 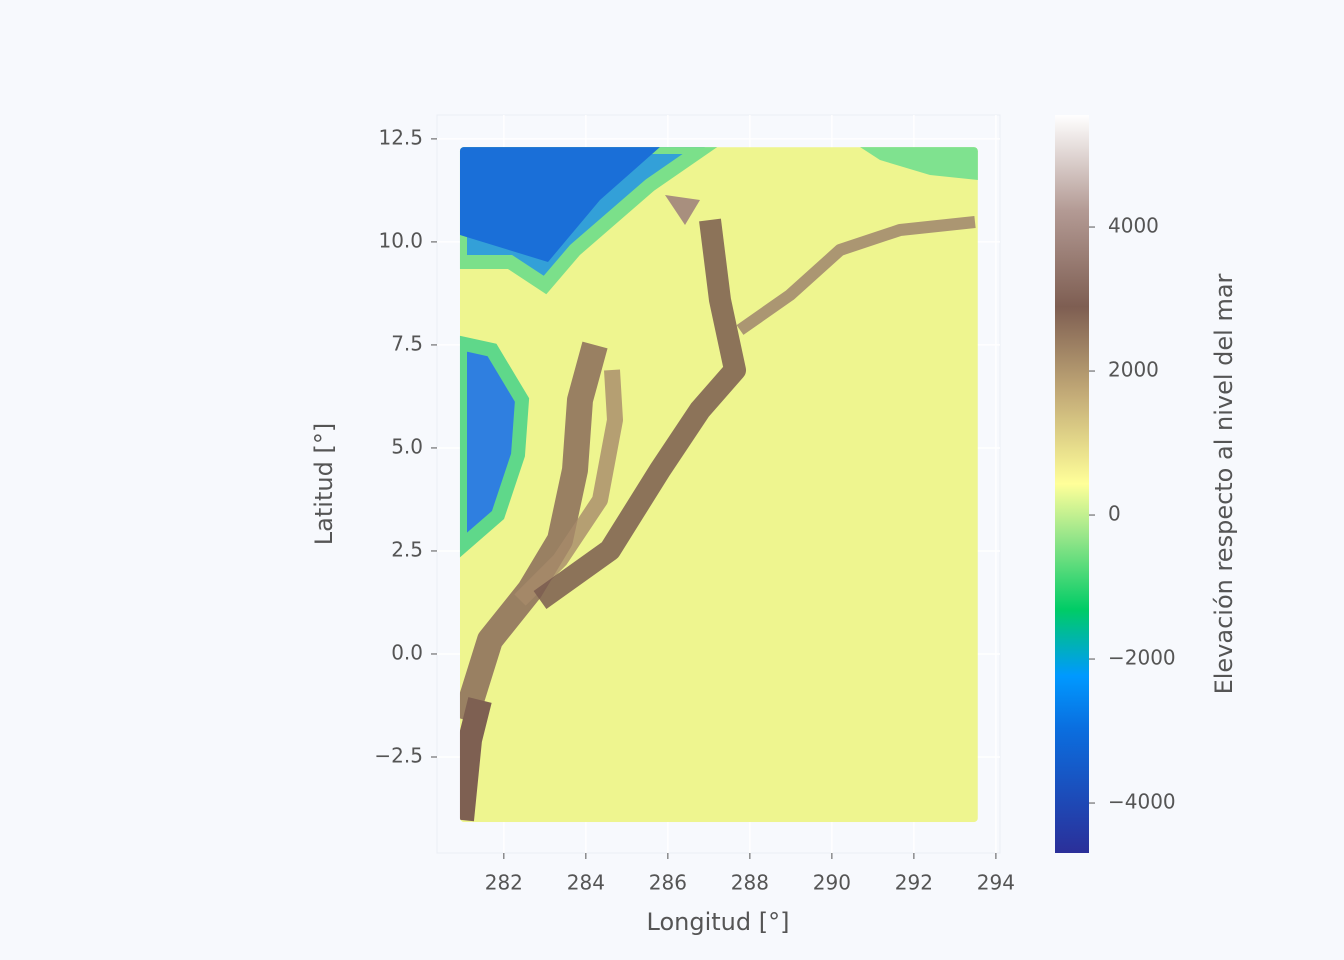 I want to click on y-tick-label: 7.5, so click(x=407, y=343).